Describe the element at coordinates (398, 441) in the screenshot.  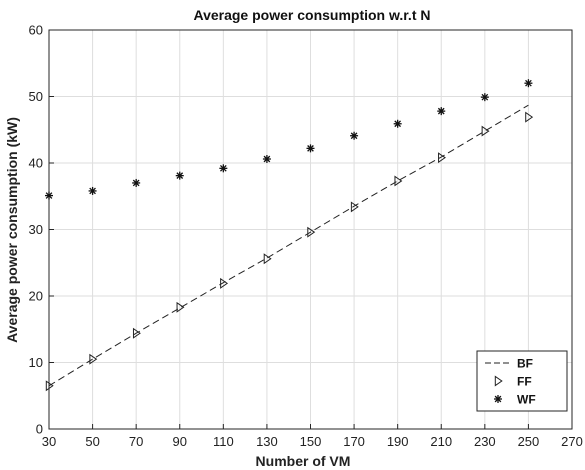
I see `x-tick-label: 190` at that location.